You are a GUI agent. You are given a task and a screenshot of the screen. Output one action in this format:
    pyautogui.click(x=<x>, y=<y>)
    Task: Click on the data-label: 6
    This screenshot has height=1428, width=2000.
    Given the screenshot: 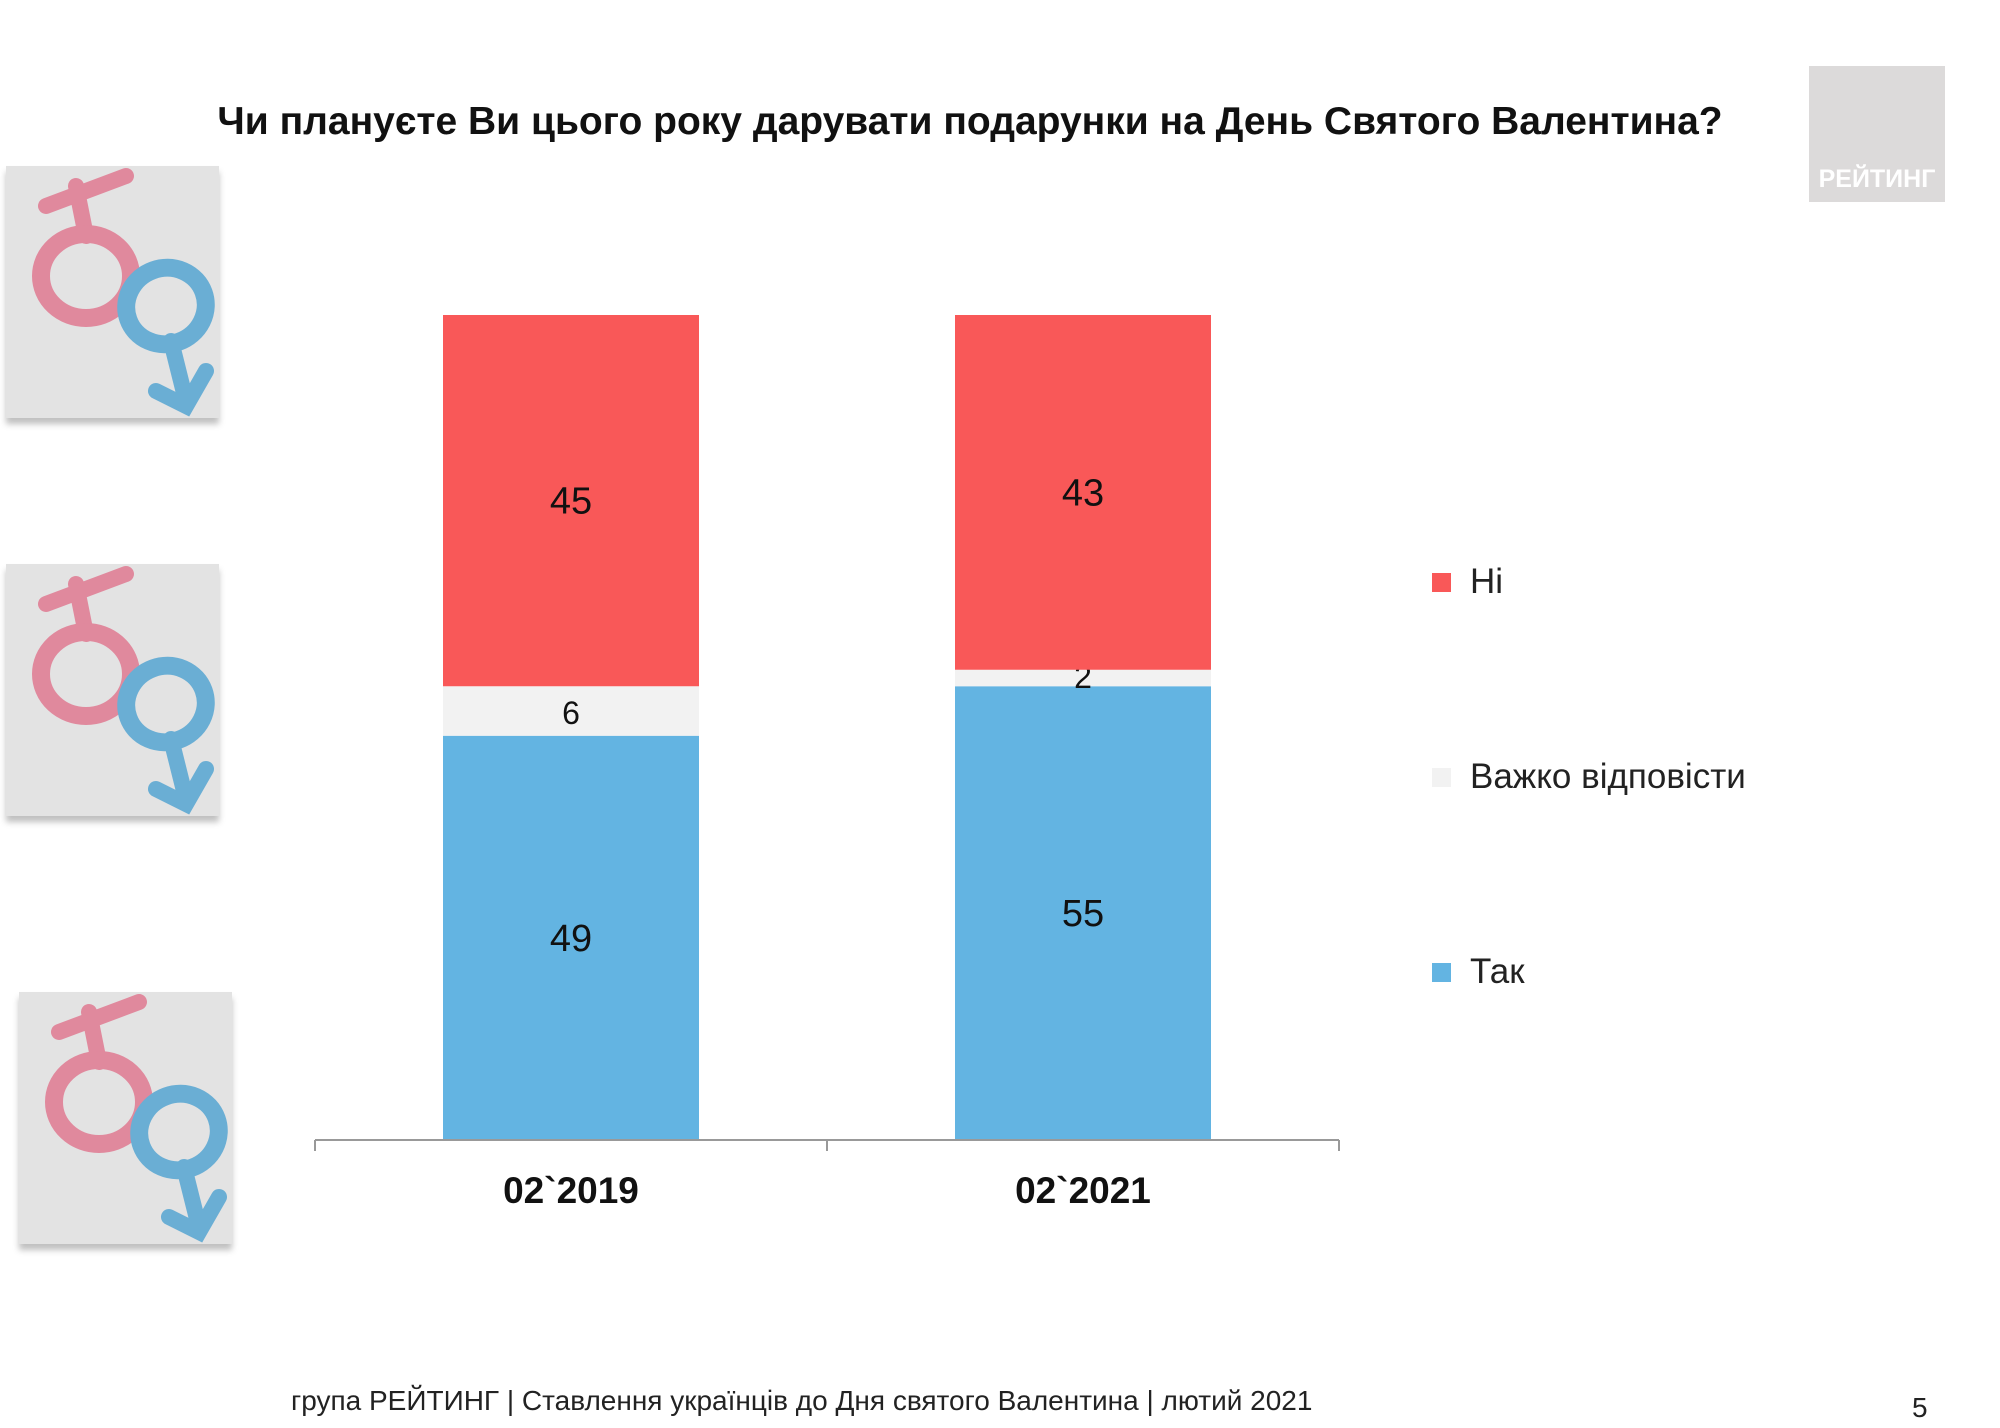 What is the action you would take?
    pyautogui.click(x=571, y=713)
    